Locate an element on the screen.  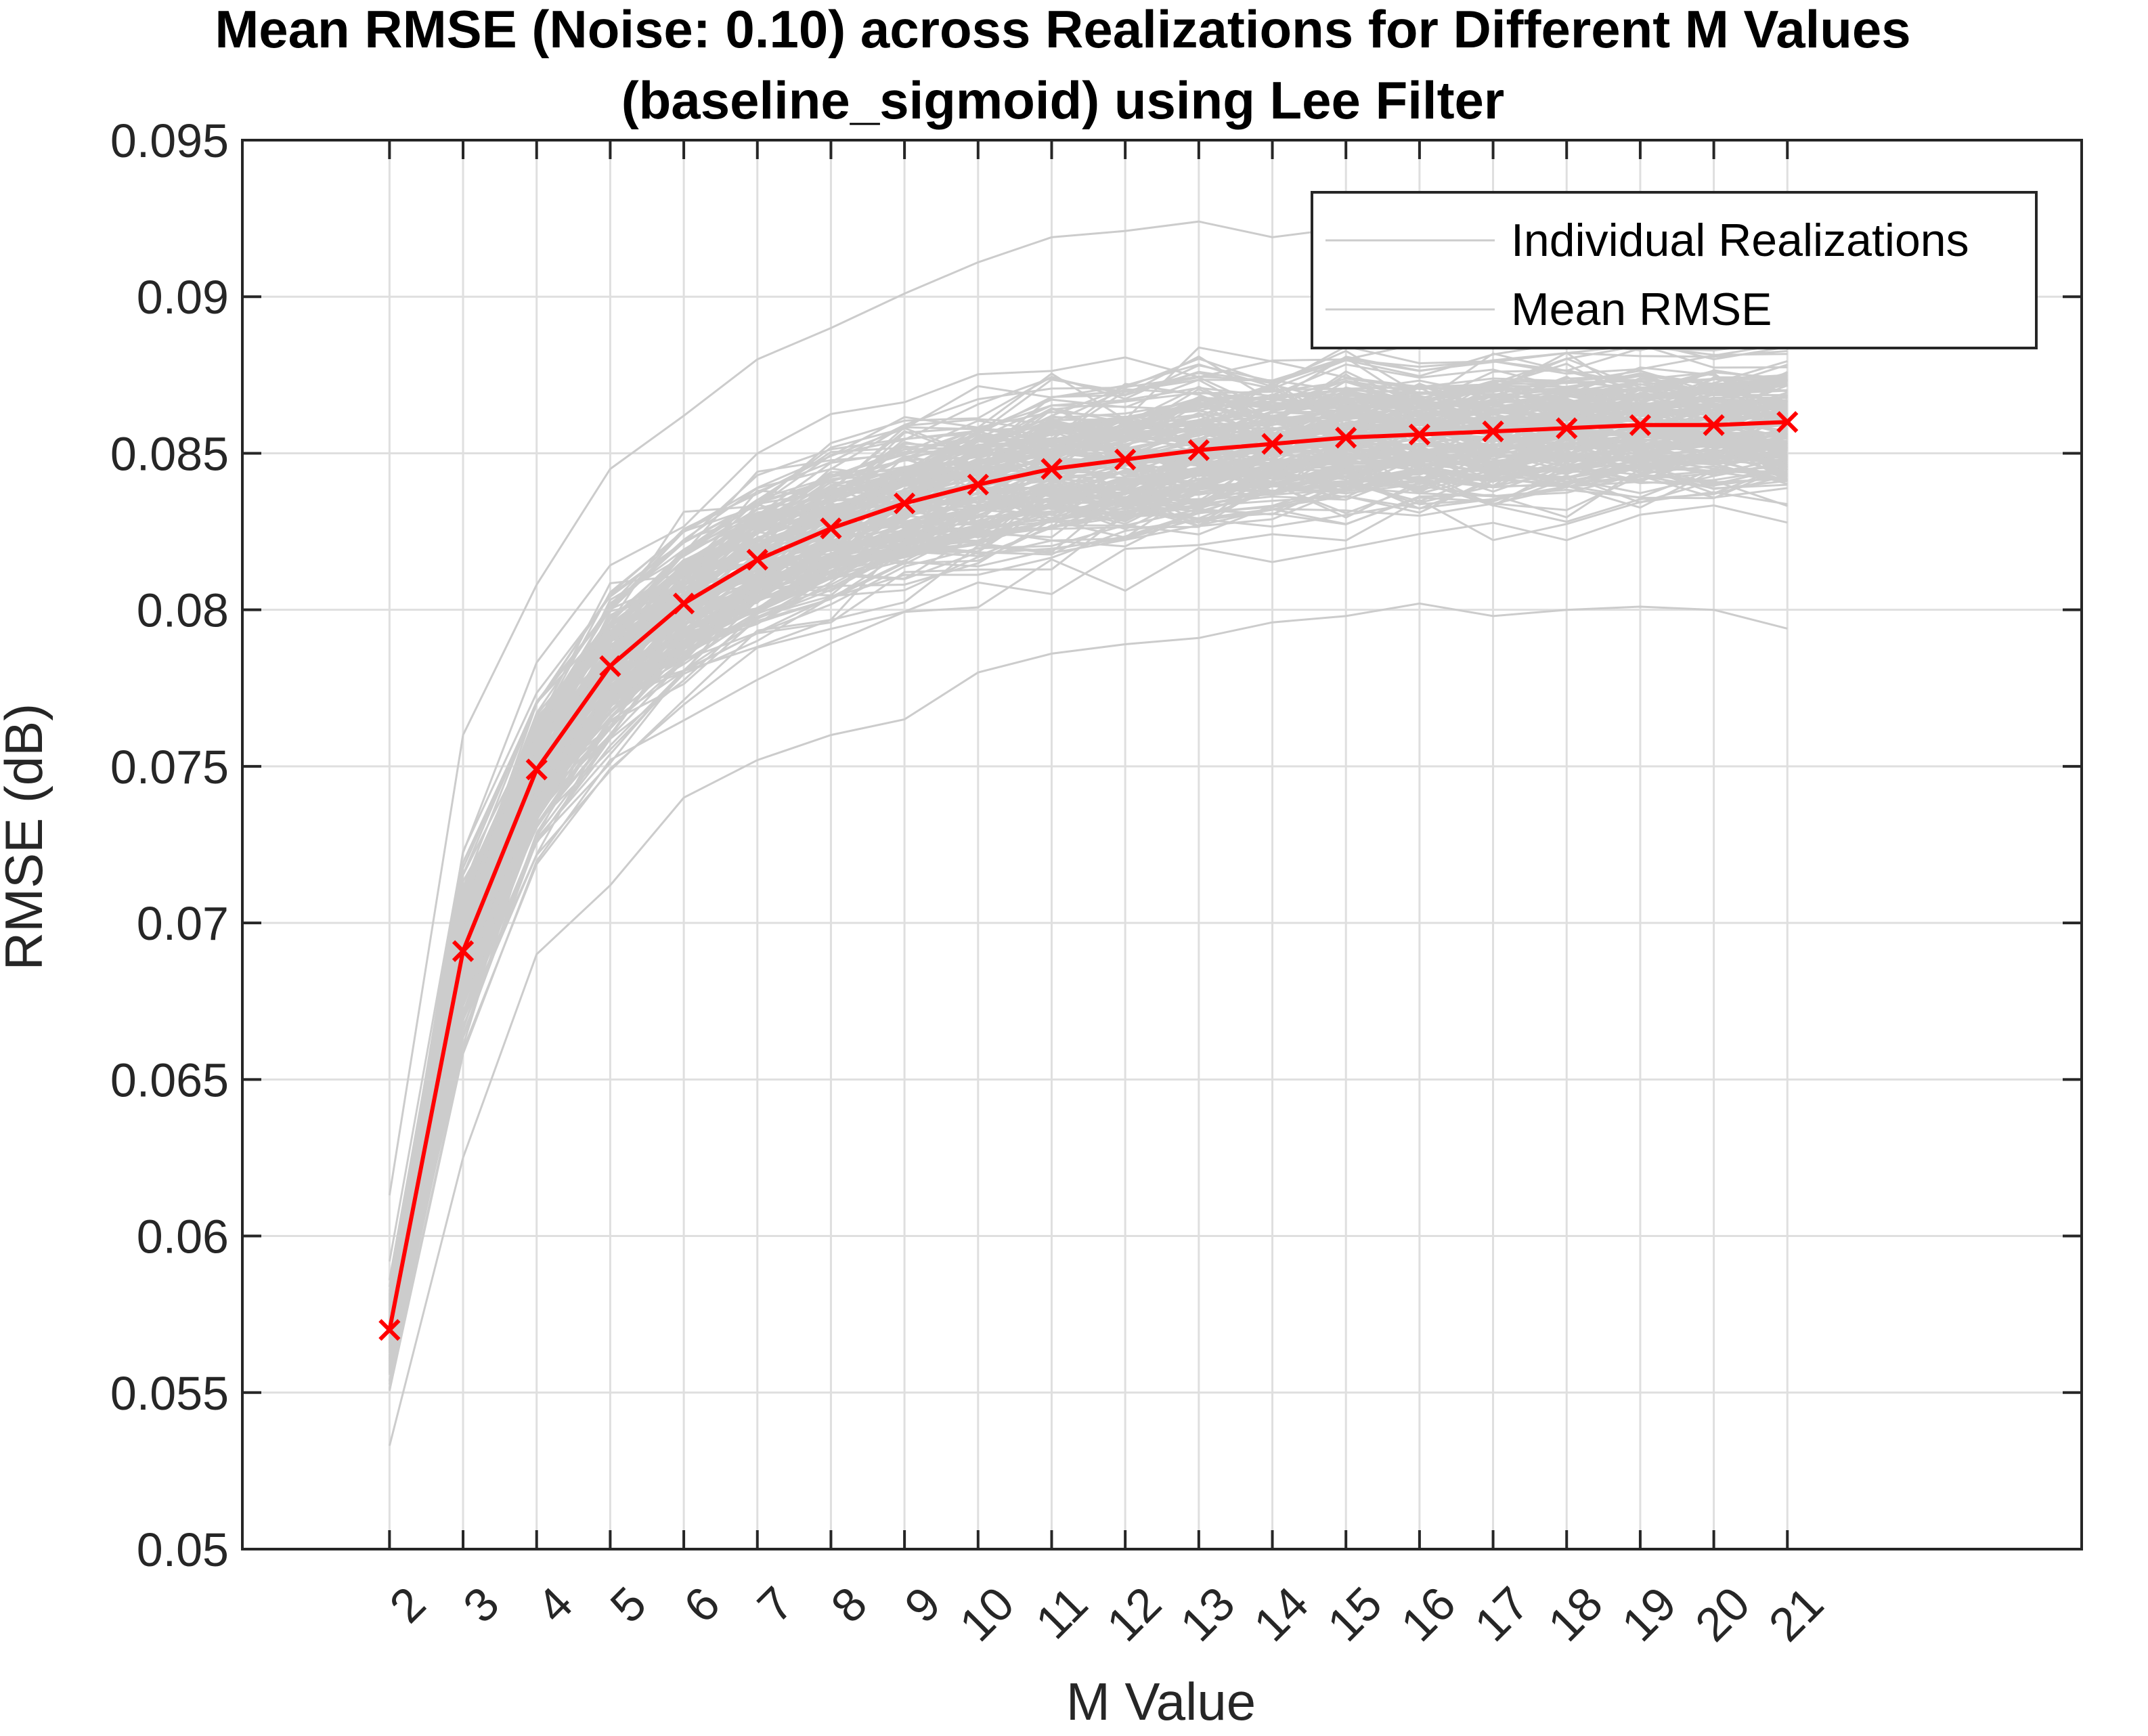
legend-box is located at coordinates (1674, 270).